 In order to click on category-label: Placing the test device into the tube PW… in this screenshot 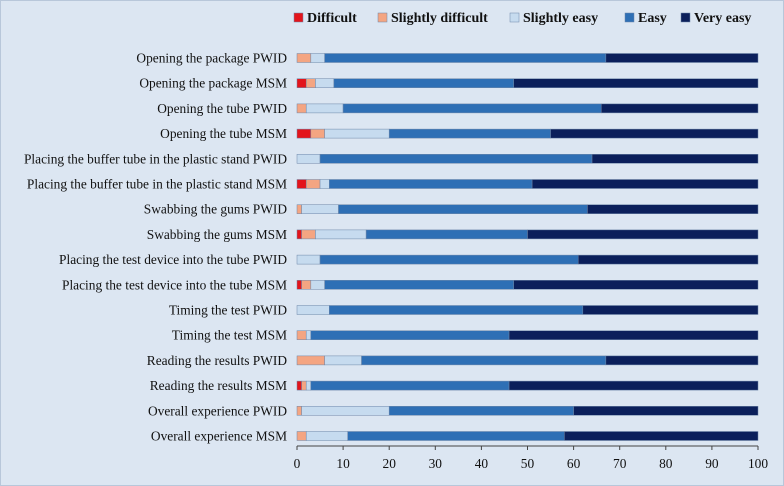, I will do `click(173, 259)`.